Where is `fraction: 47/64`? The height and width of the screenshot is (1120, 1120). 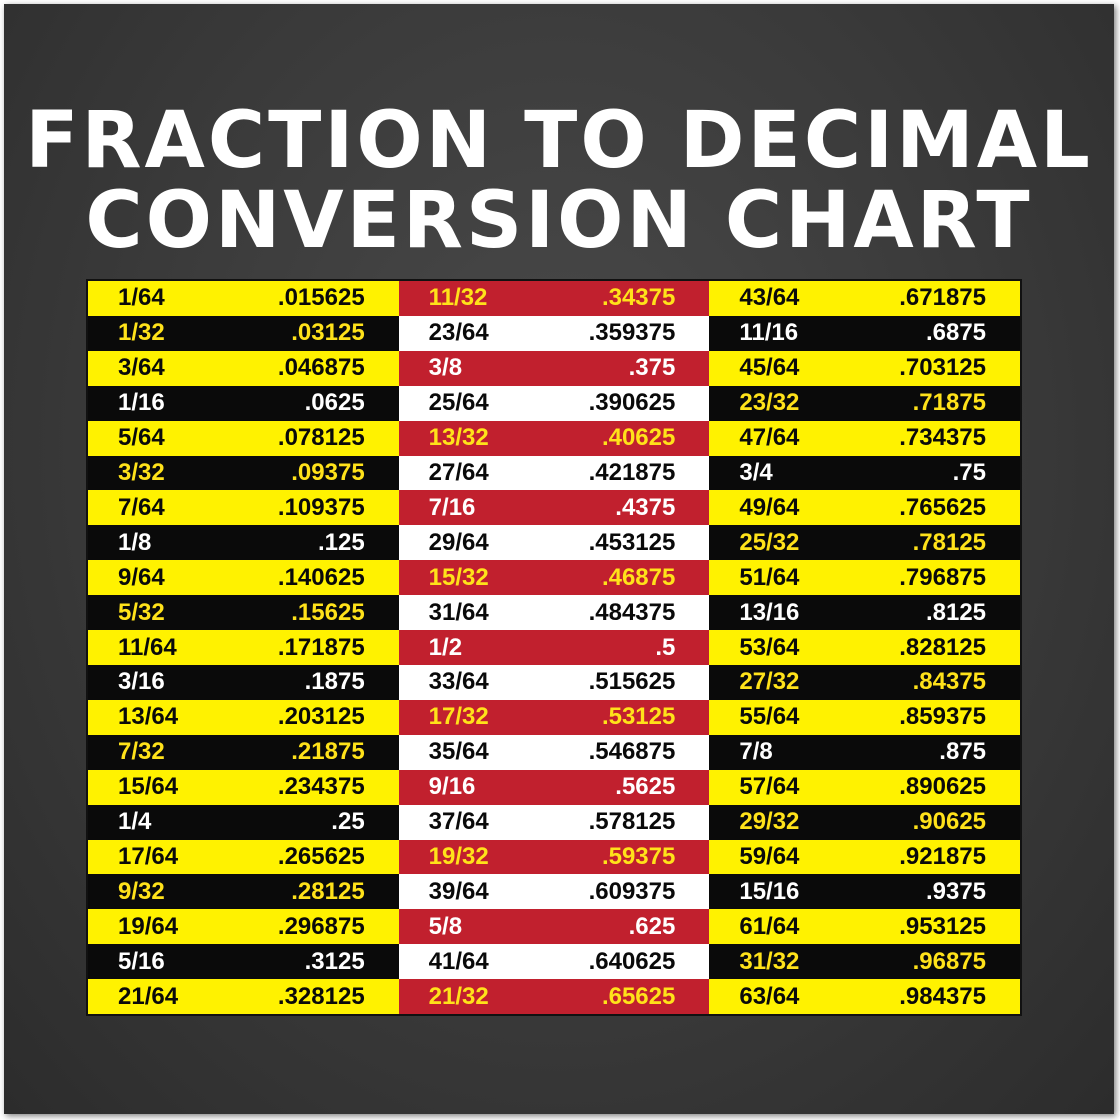
fraction: 47/64 is located at coordinates (769, 438).